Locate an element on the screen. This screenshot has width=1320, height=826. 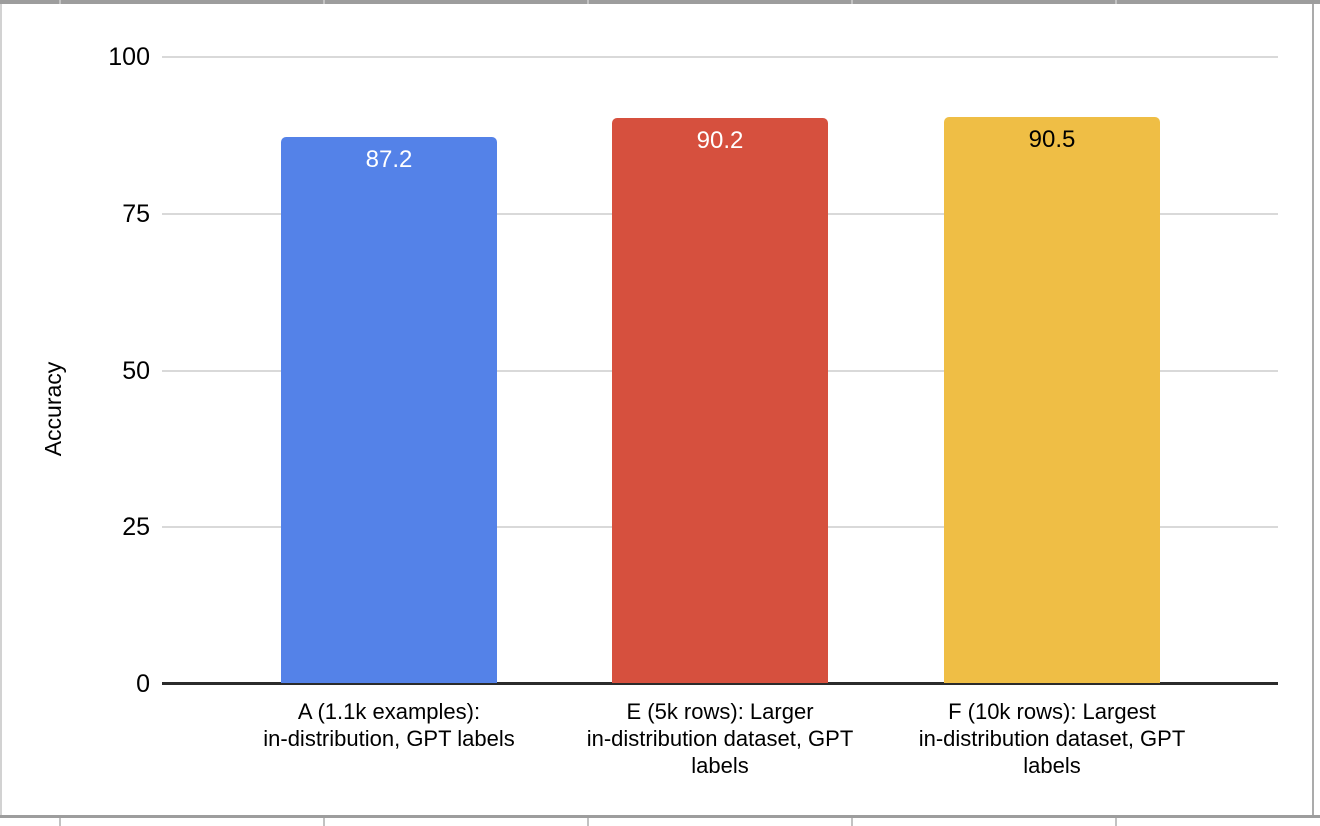
bar-value-label-2: 90.2 is located at coordinates (720, 140).